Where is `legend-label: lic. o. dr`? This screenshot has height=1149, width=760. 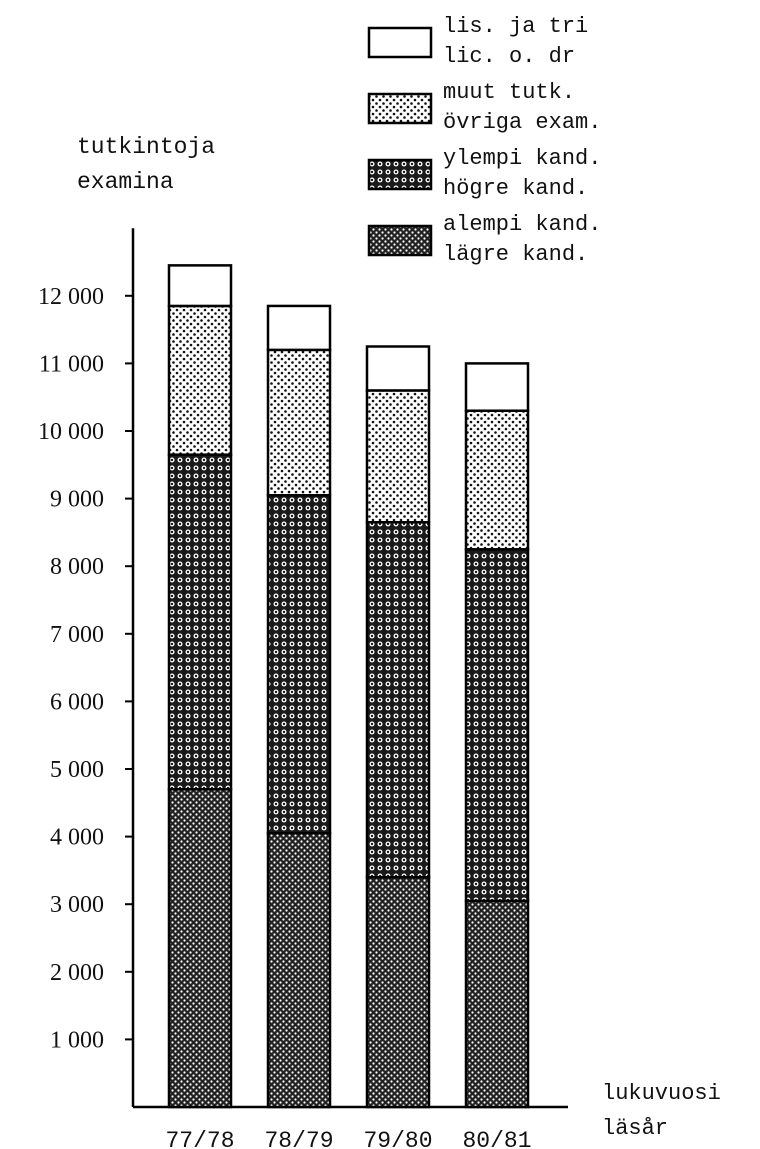 legend-label: lic. o. dr is located at coordinates (509, 56).